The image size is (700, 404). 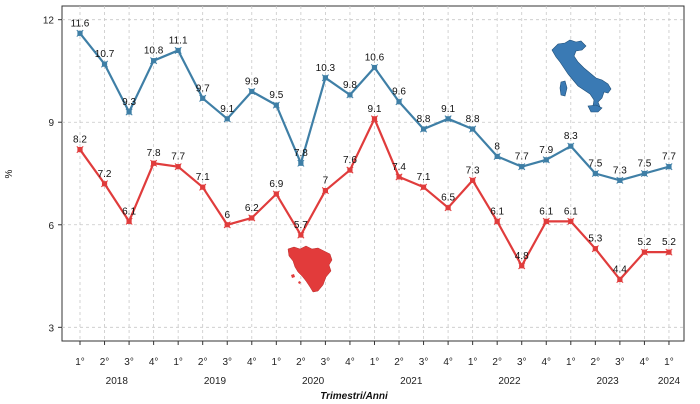 What do you see at coordinates (154, 51) in the screenshot?
I see `data-label: 10.8` at bounding box center [154, 51].